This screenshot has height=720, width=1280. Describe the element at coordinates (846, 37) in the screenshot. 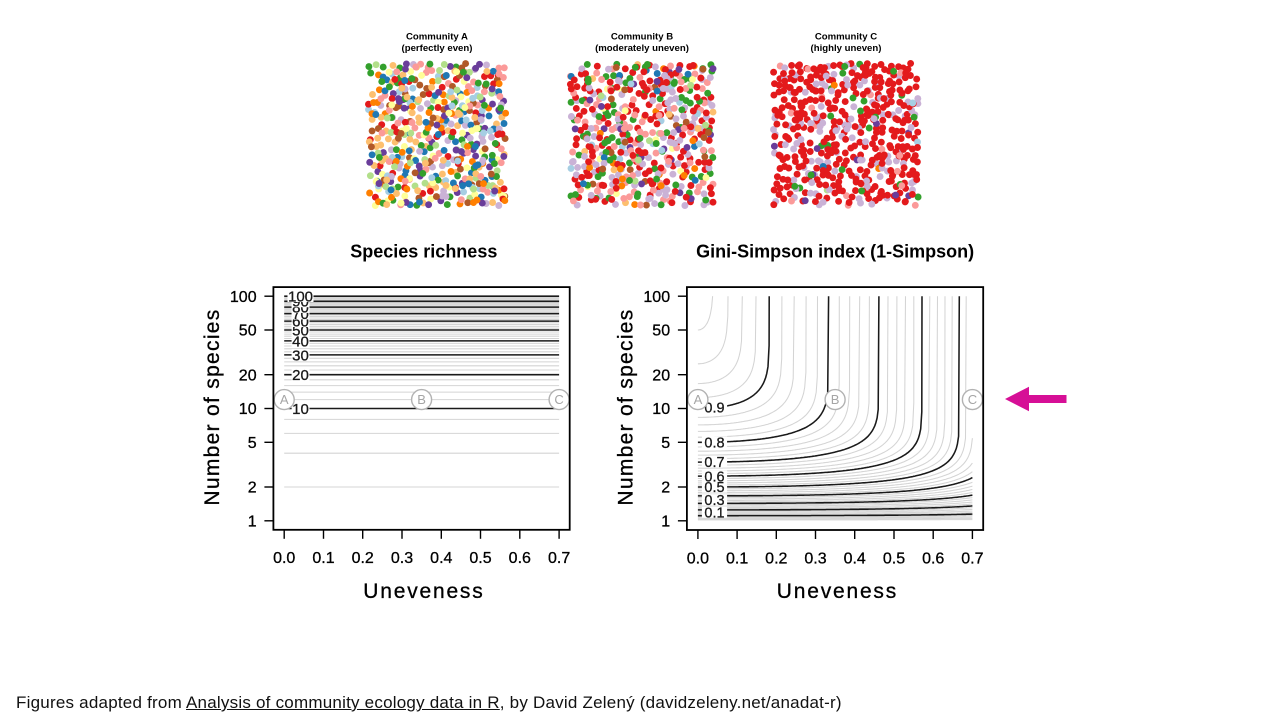

I see `svg-text: Community C` at that location.